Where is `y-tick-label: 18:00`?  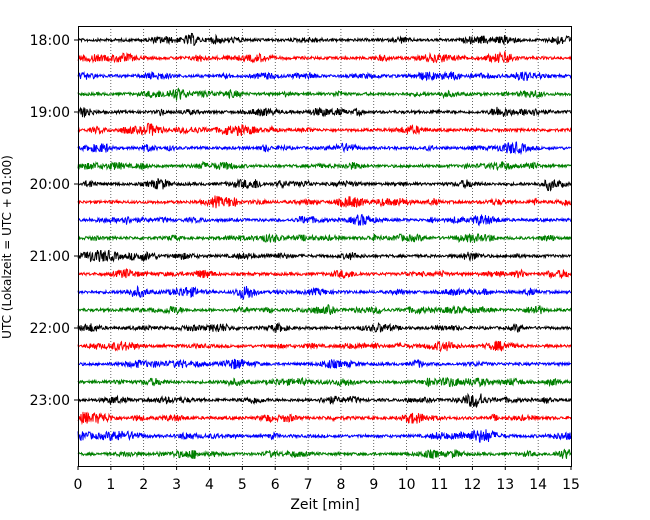 y-tick-label: 18:00 is located at coordinates (50, 41).